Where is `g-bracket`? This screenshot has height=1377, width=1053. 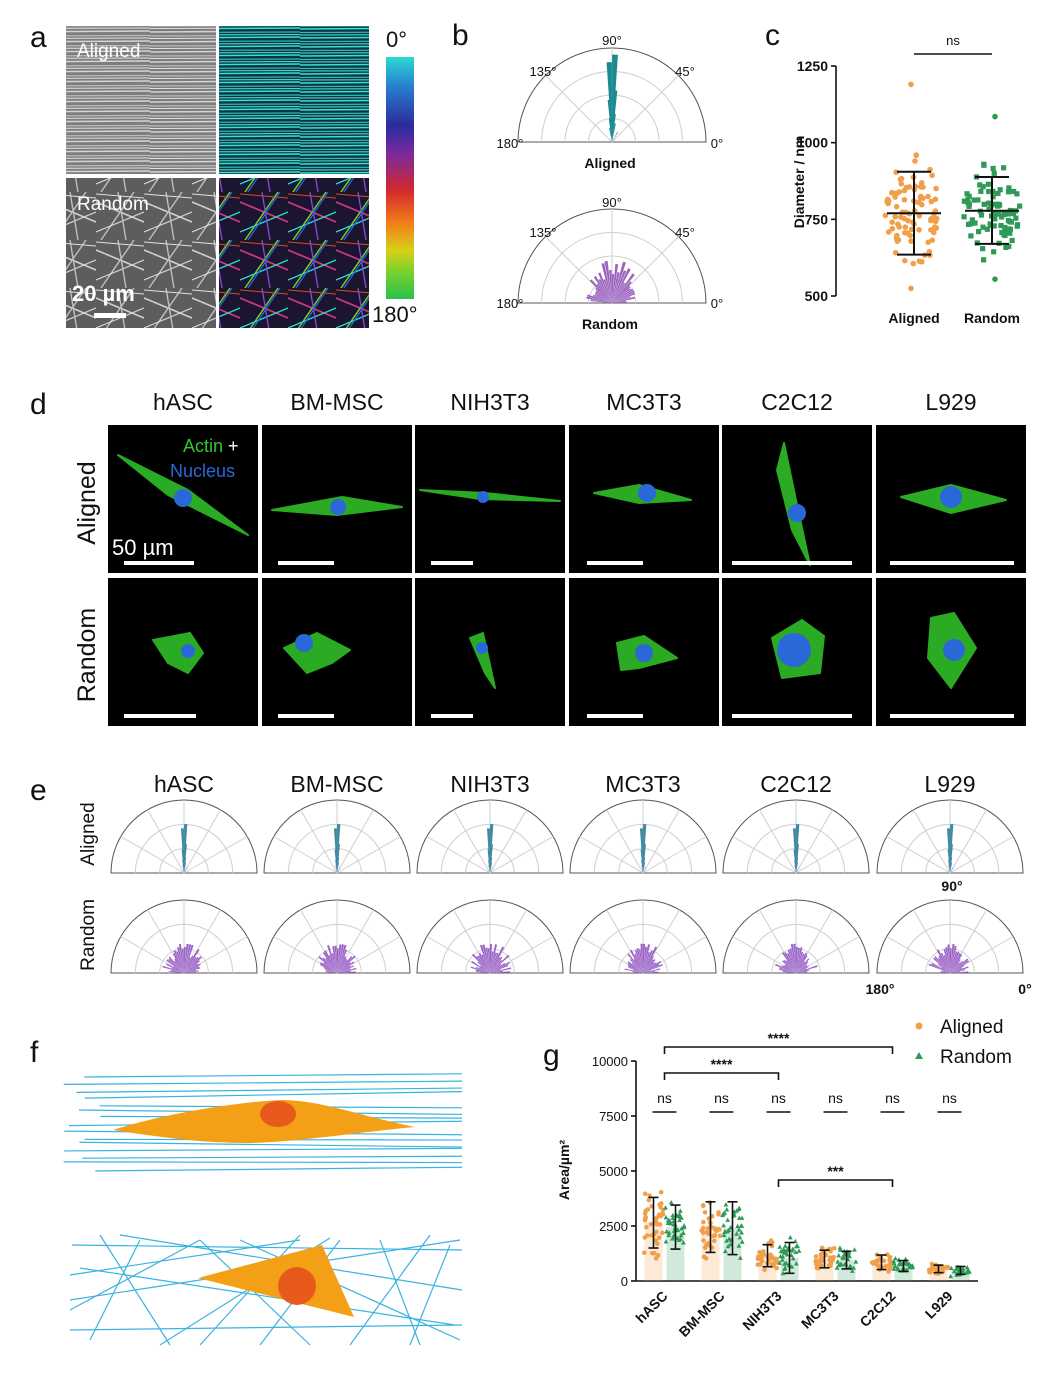 g-bracket is located at coordinates (835, 1183).